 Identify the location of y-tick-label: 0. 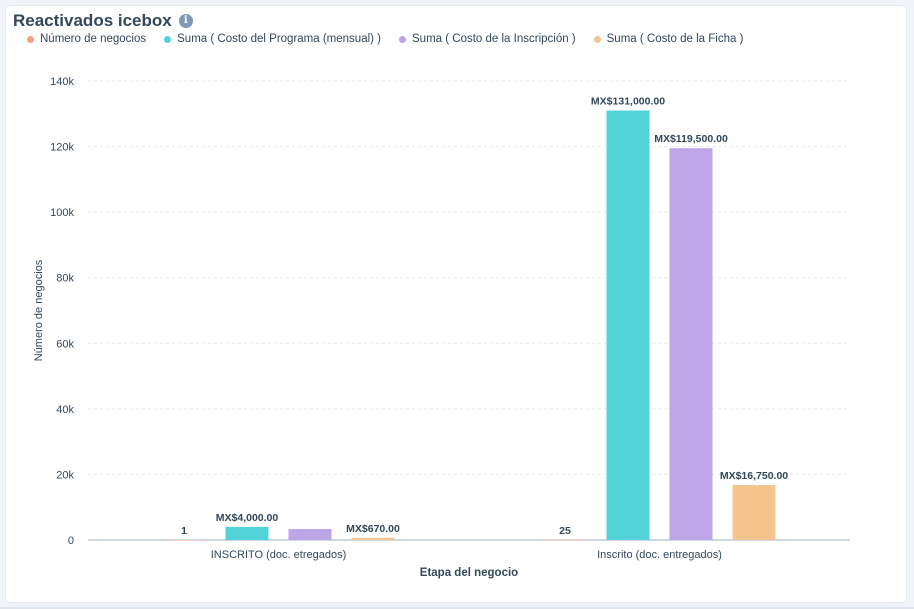
(71, 541).